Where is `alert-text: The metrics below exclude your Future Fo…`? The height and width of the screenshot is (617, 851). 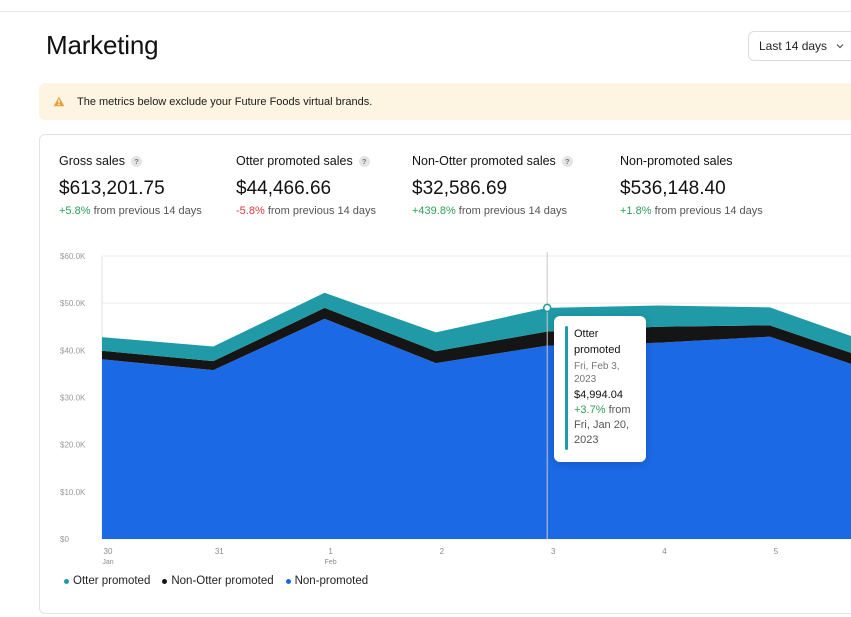 alert-text: The metrics below exclude your Future Fo… is located at coordinates (225, 101).